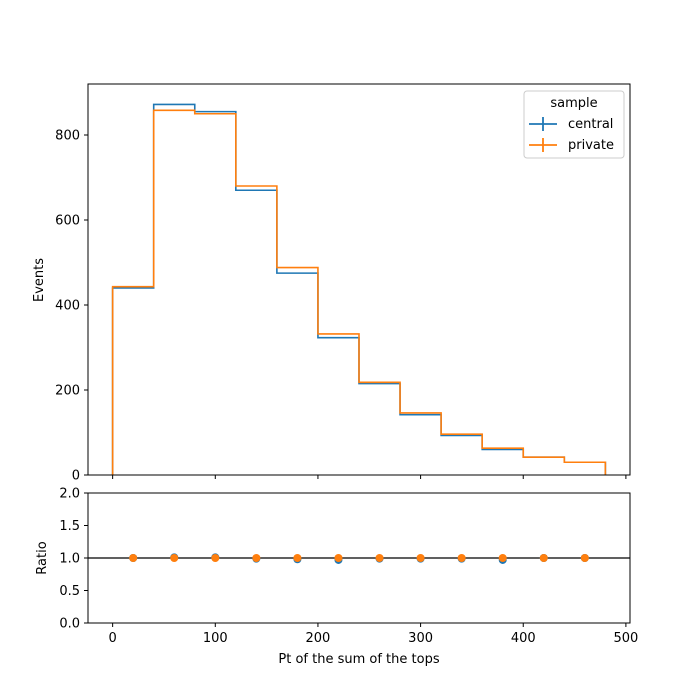 Image resolution: width=700 pixels, height=700 pixels. What do you see at coordinates (420, 638) in the screenshot?
I see `x-tick-label: 300` at bounding box center [420, 638].